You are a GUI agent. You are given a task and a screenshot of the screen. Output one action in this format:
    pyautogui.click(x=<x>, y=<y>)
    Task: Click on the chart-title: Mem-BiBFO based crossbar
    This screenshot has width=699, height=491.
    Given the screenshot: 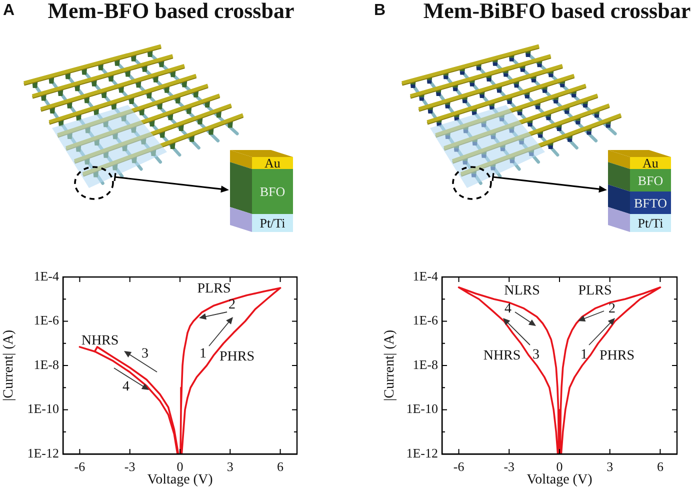 What is the action you would take?
    pyautogui.click(x=557, y=11)
    